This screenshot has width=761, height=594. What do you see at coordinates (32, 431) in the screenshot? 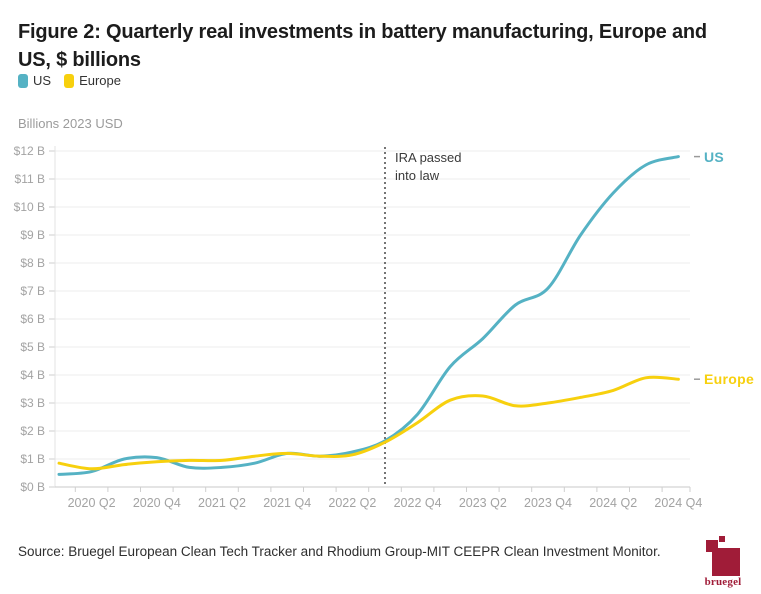
I see `y-axis-tick-label: $2 B` at bounding box center [32, 431].